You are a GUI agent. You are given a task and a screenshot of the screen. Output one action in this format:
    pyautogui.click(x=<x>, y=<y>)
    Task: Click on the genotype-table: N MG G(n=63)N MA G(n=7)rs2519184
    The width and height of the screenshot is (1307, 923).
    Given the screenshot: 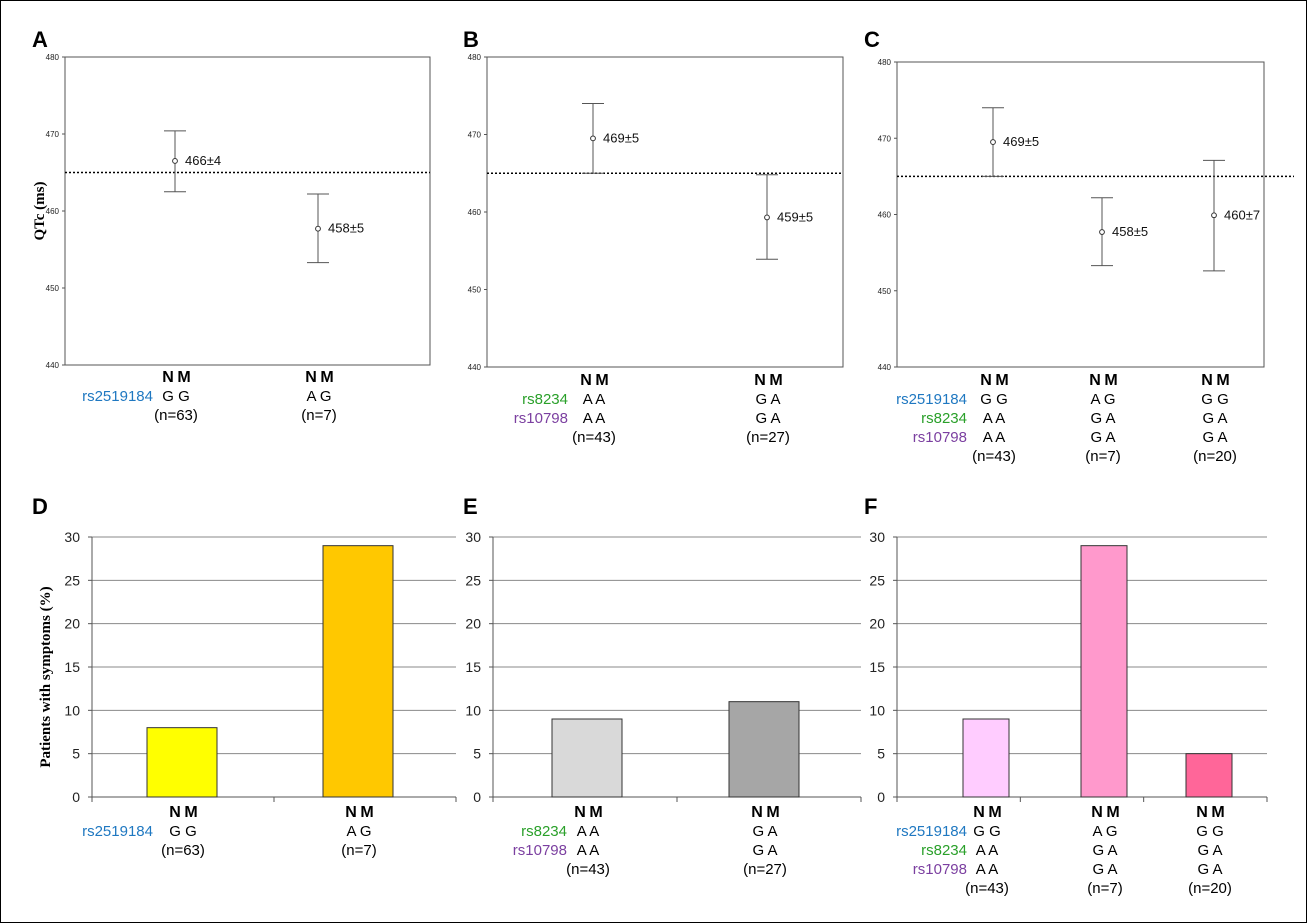 What is the action you would take?
    pyautogui.click(x=229, y=831)
    